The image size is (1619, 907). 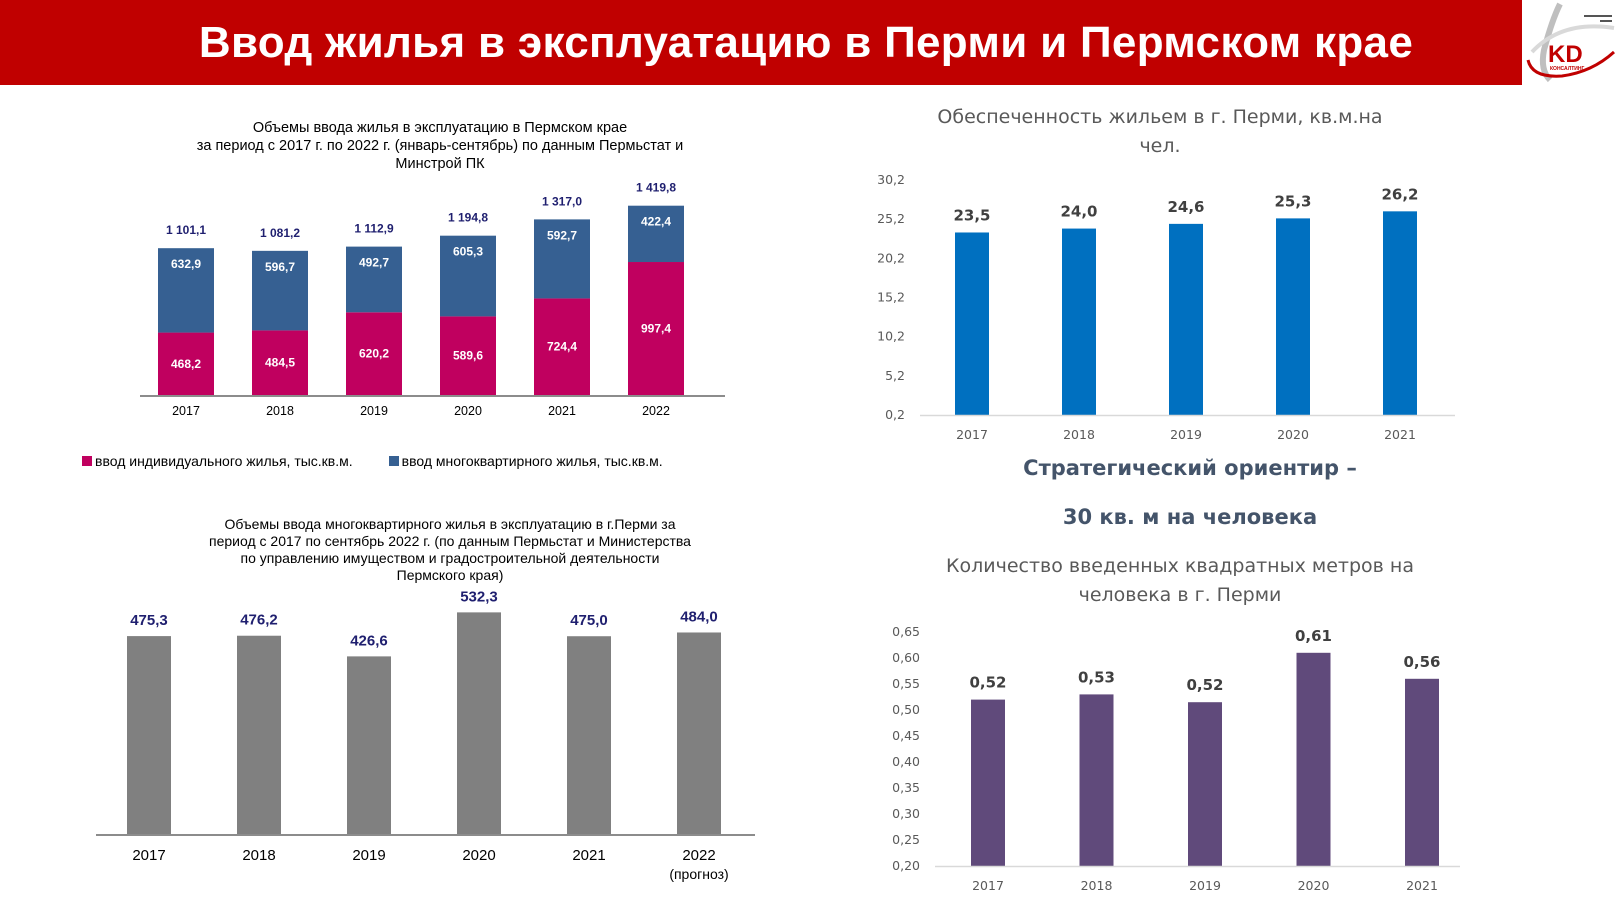 I want to click on data-label: 24,6, so click(x=1185, y=207).